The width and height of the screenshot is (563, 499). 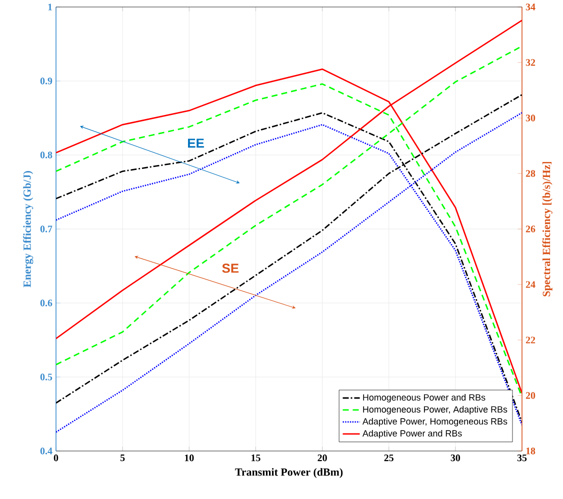 What do you see at coordinates (46, 155) in the screenshot?
I see `y-tick-label: 0.8` at bounding box center [46, 155].